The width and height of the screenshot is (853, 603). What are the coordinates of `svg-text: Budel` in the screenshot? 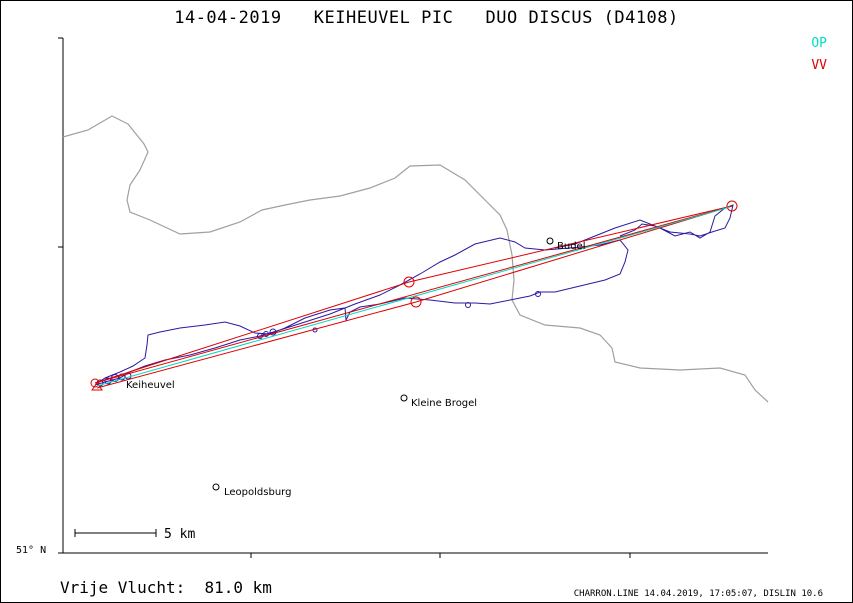 It's located at (571, 246).